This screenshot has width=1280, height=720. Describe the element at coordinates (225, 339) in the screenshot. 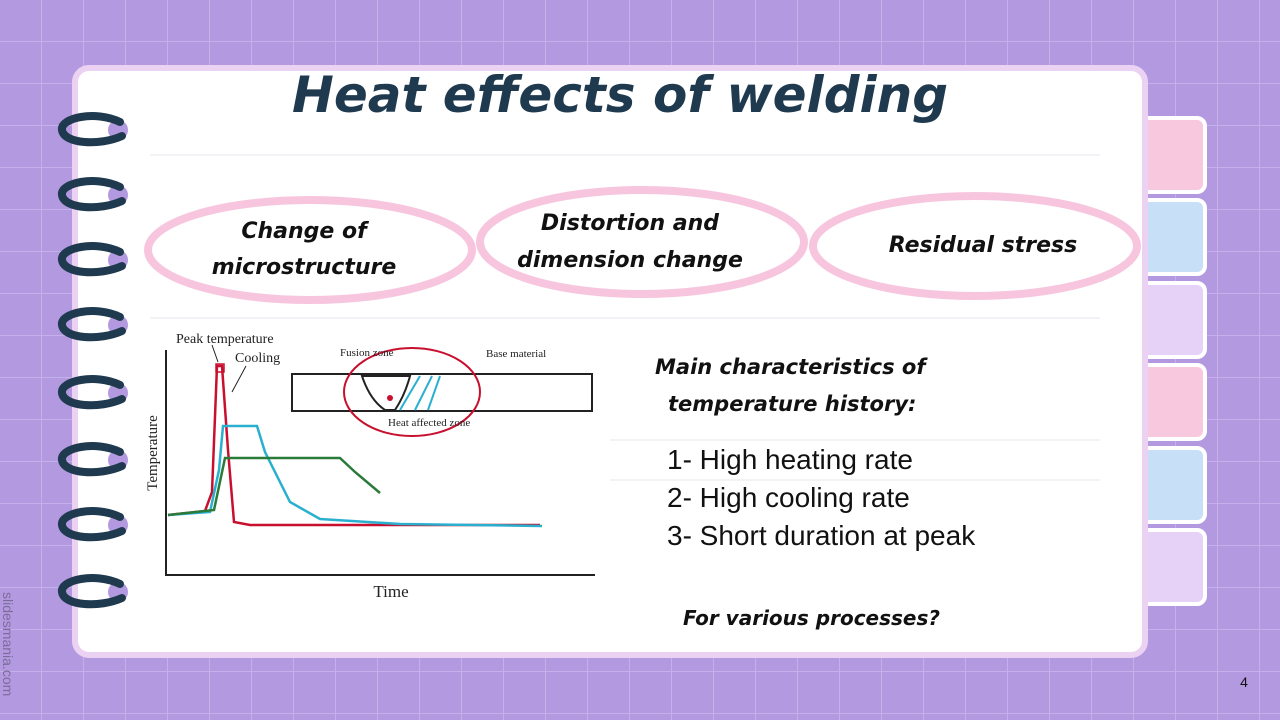

I see `figure-label: Peak temperature` at that location.